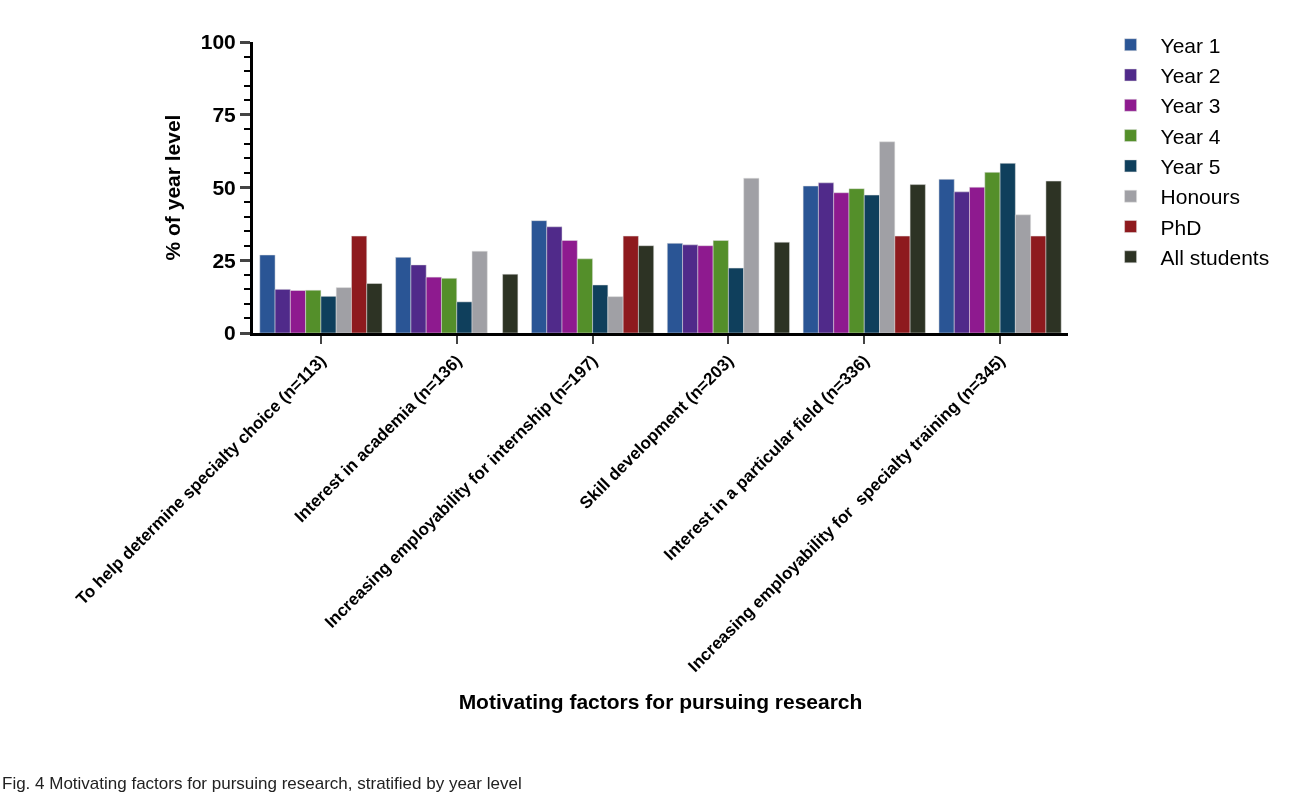  I want to click on y-tick-label: 50, so click(224, 187).